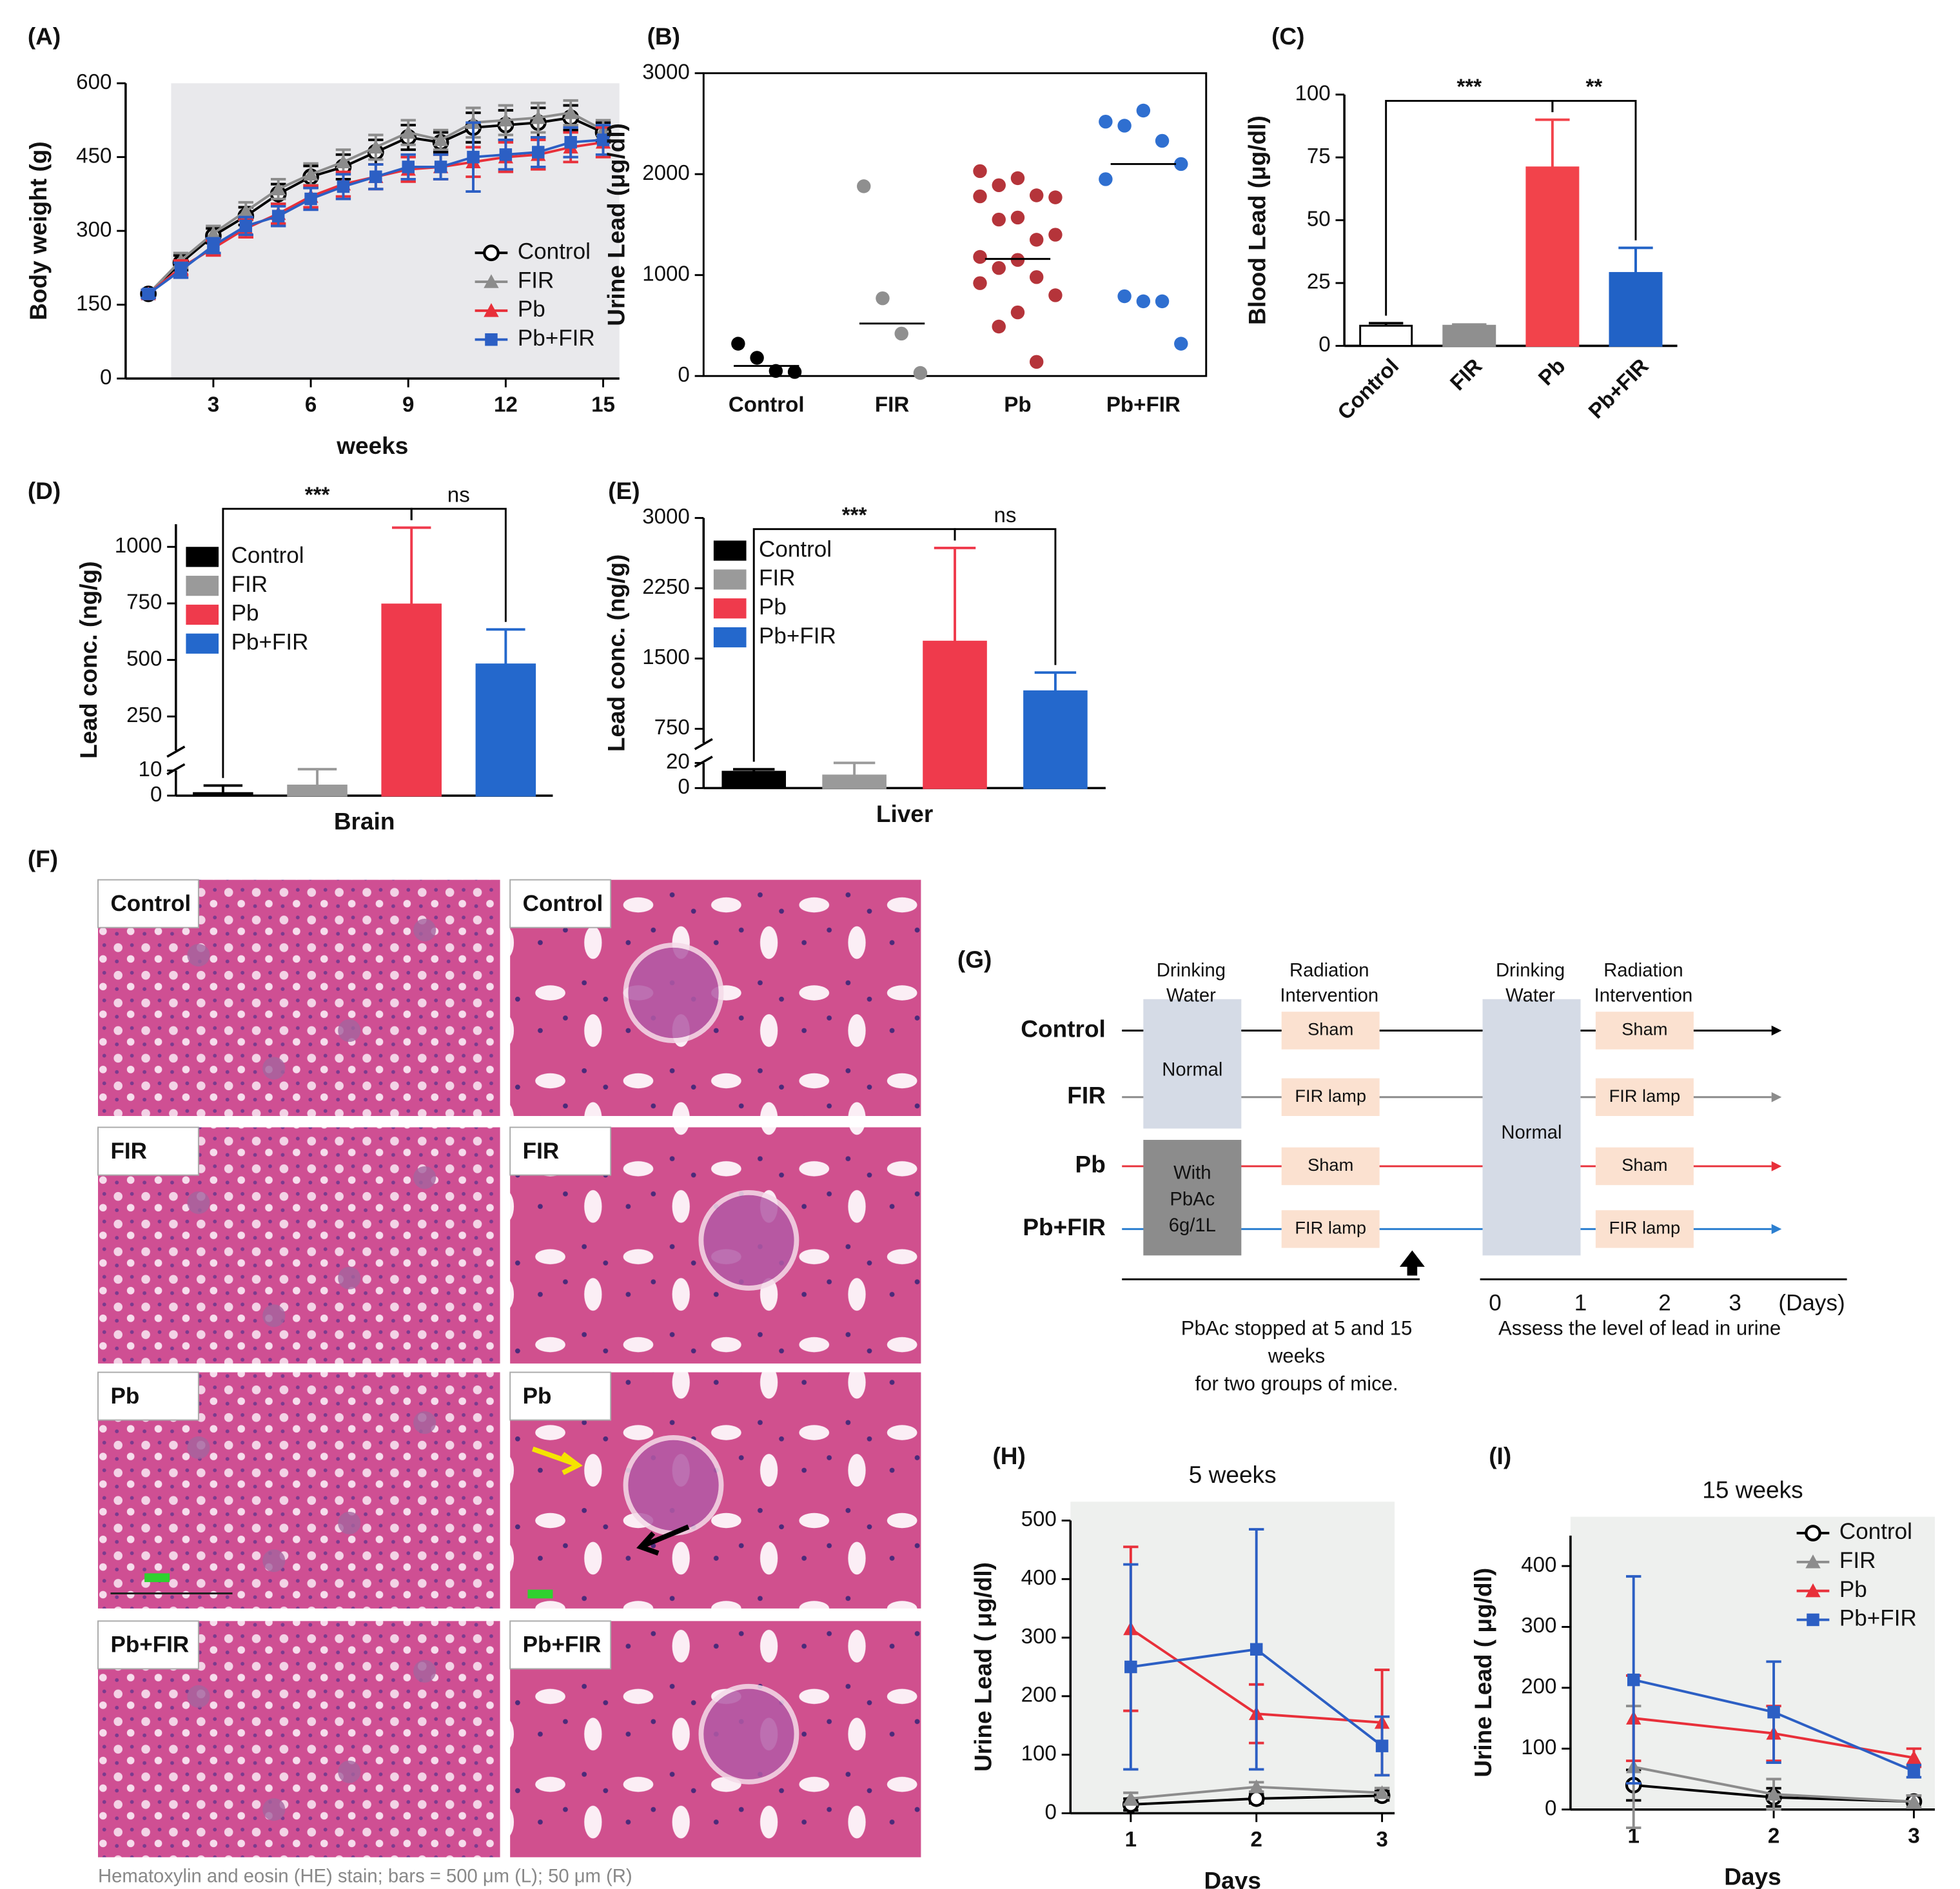 The image size is (1960, 1889). What do you see at coordinates (1386, 335) in the screenshot?
I see `bar` at bounding box center [1386, 335].